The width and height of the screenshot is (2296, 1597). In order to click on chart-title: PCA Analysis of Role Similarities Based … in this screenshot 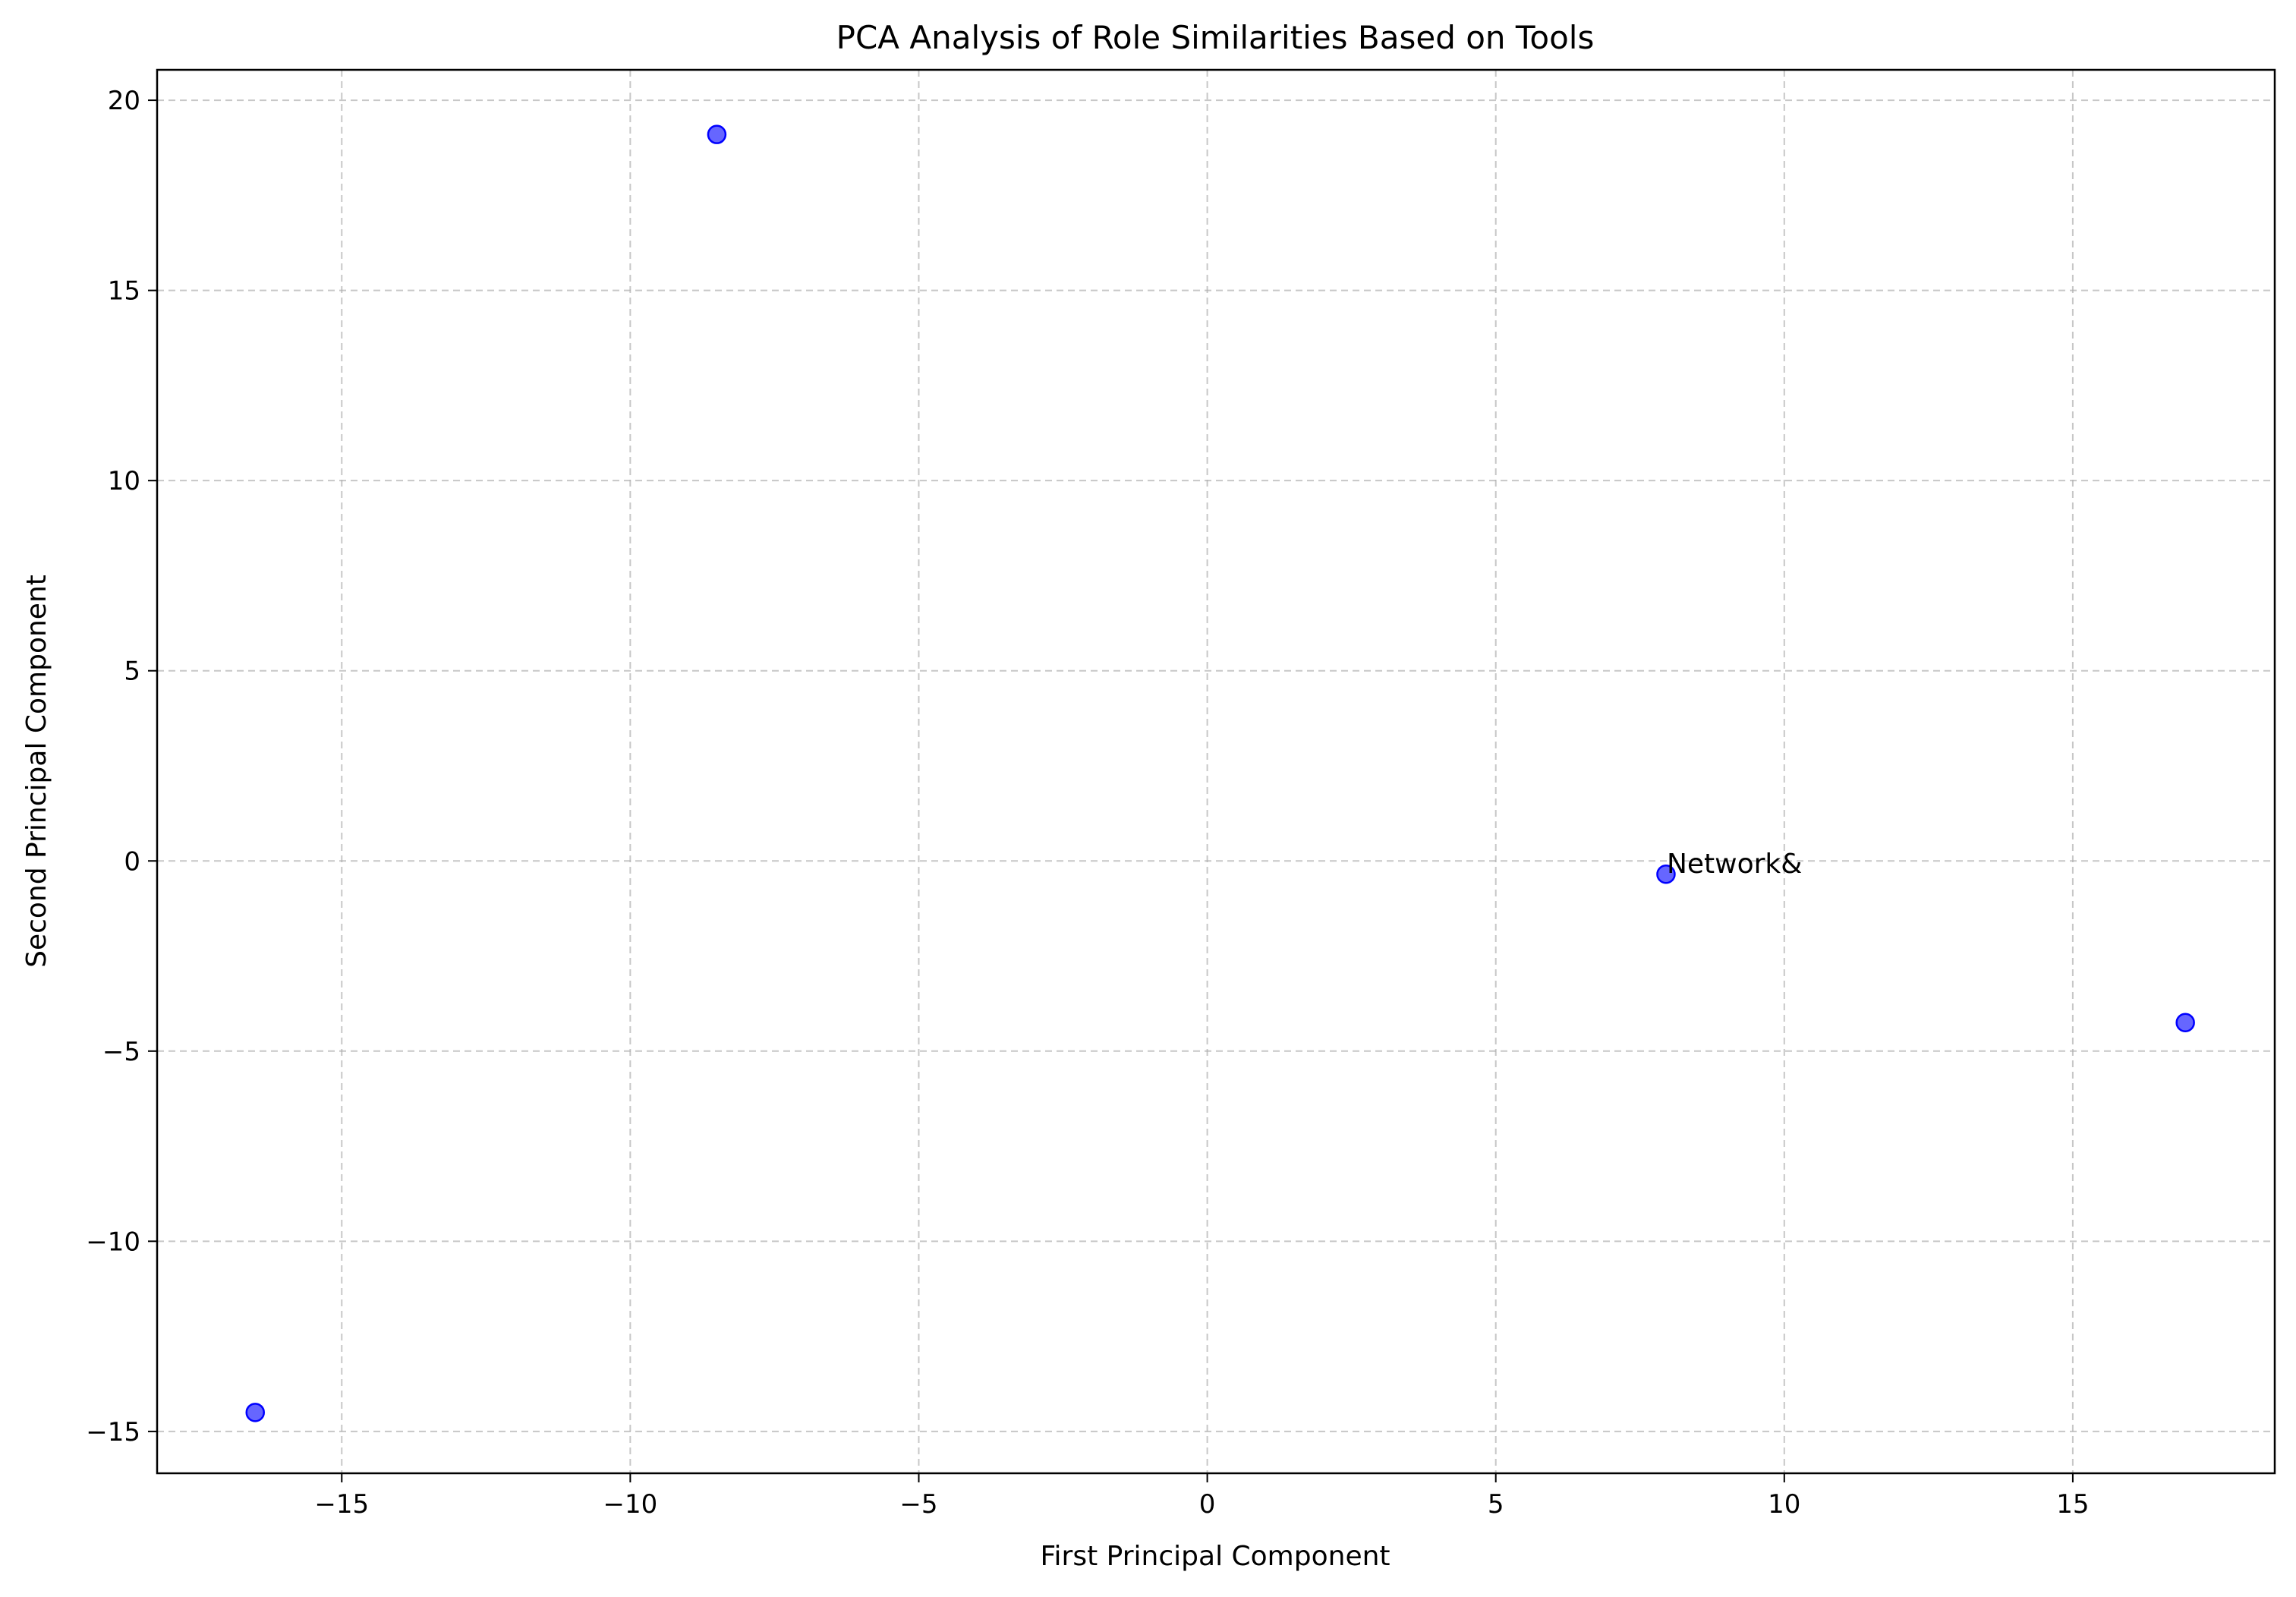, I will do `click(1215, 37)`.